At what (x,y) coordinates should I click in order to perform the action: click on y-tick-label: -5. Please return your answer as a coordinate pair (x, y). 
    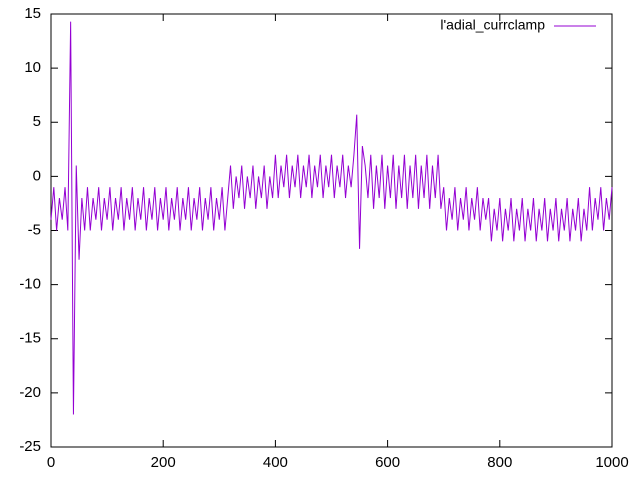
    Looking at the image, I should click on (34, 229).